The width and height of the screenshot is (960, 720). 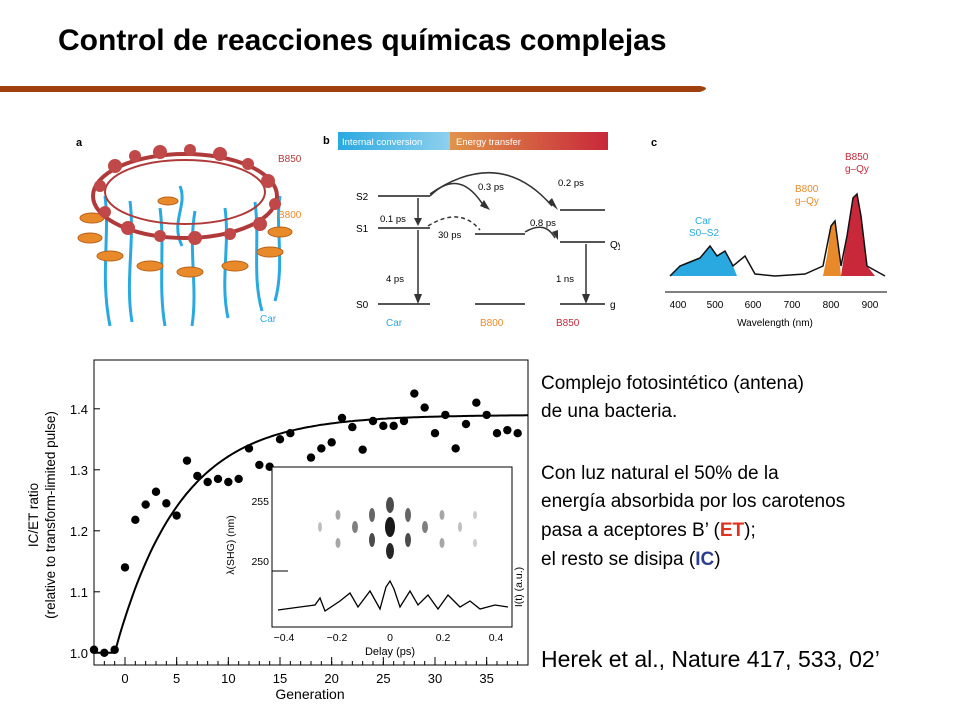 What do you see at coordinates (715, 305) in the screenshot?
I see `svg-text: 500` at bounding box center [715, 305].